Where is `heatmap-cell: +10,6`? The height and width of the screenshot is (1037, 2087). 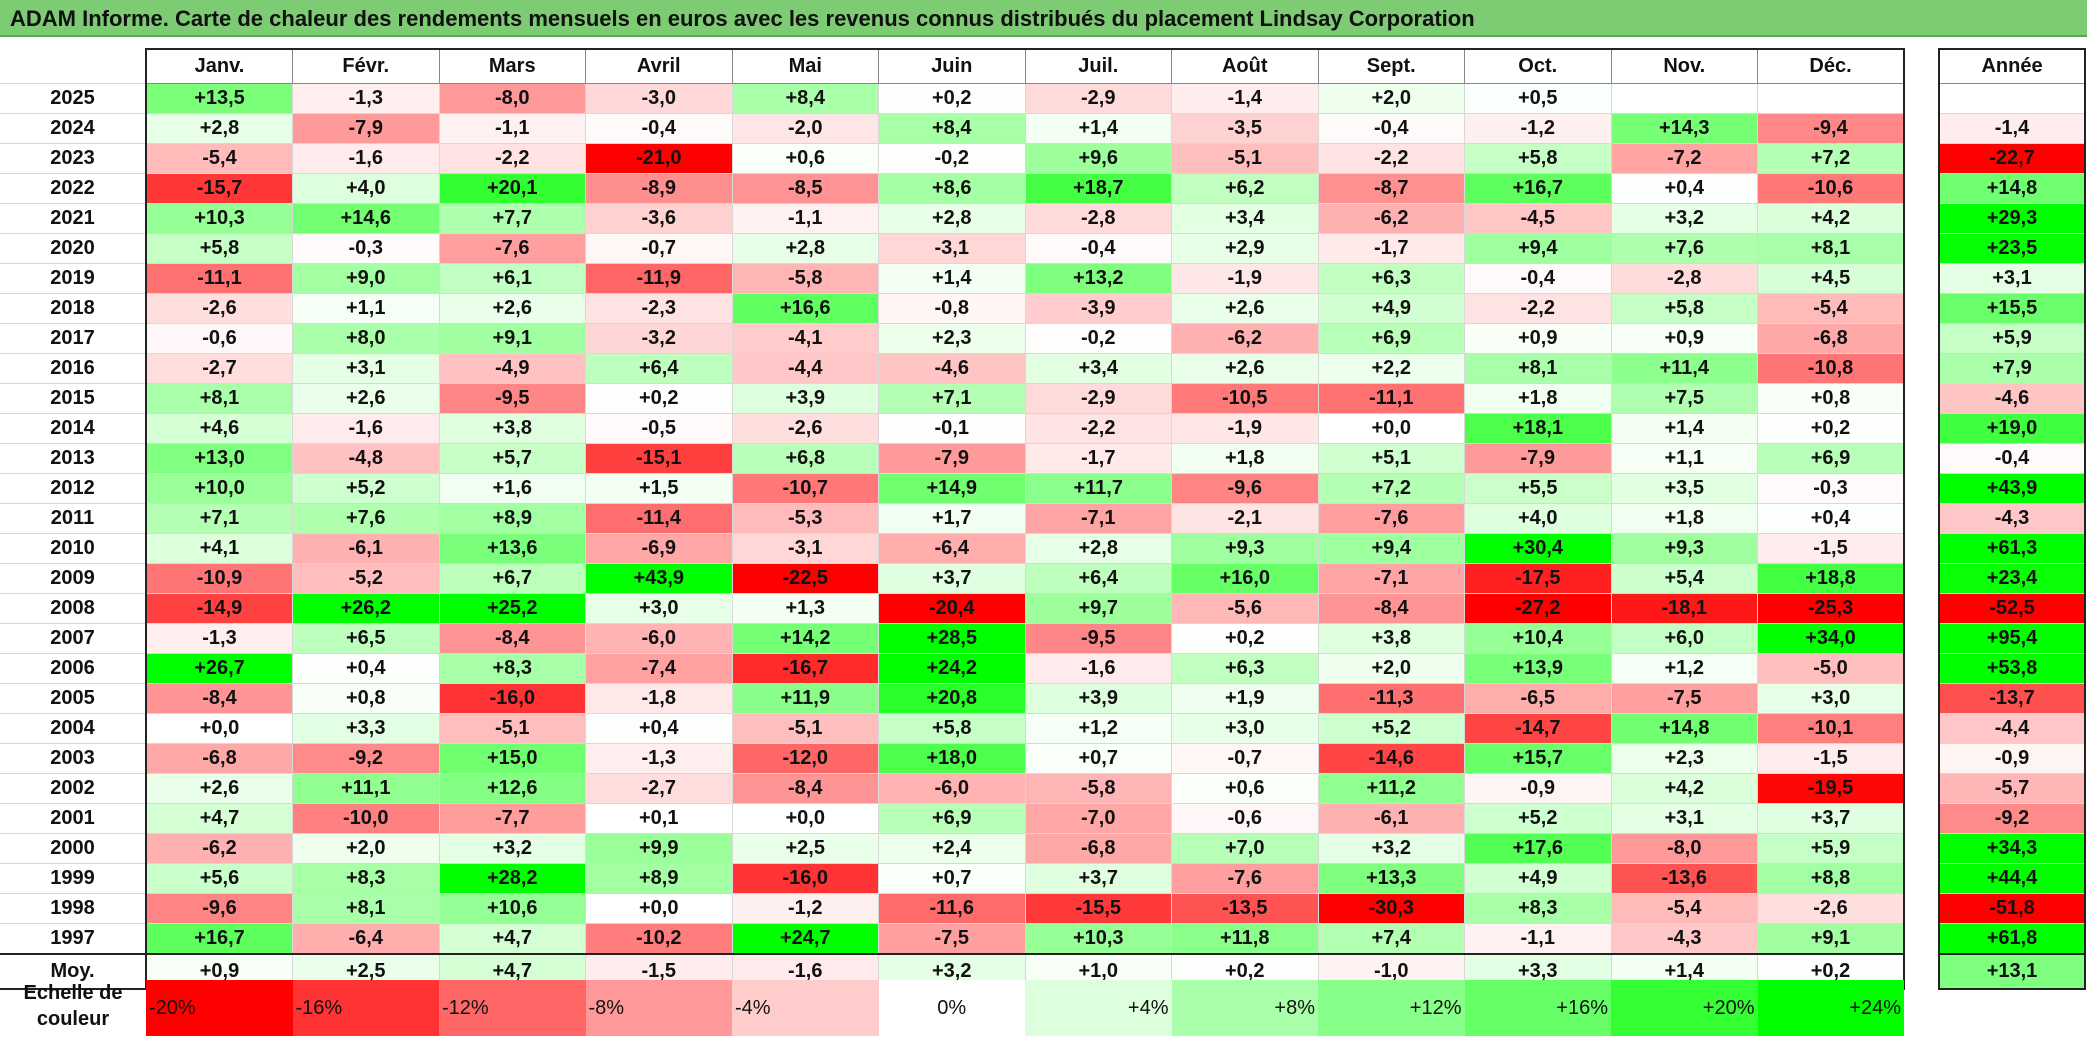
heatmap-cell: +10,6 is located at coordinates (512, 908).